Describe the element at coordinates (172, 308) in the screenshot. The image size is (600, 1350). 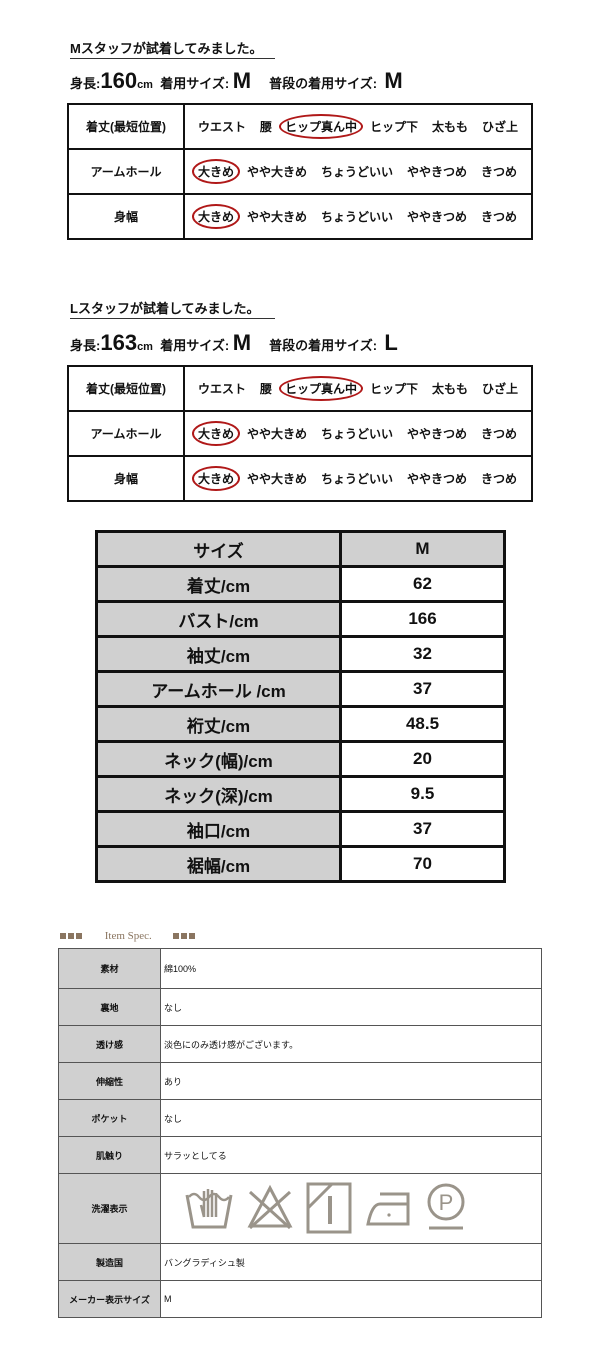
I see `fitting-title: Lスタッフが試着してみました。` at that location.